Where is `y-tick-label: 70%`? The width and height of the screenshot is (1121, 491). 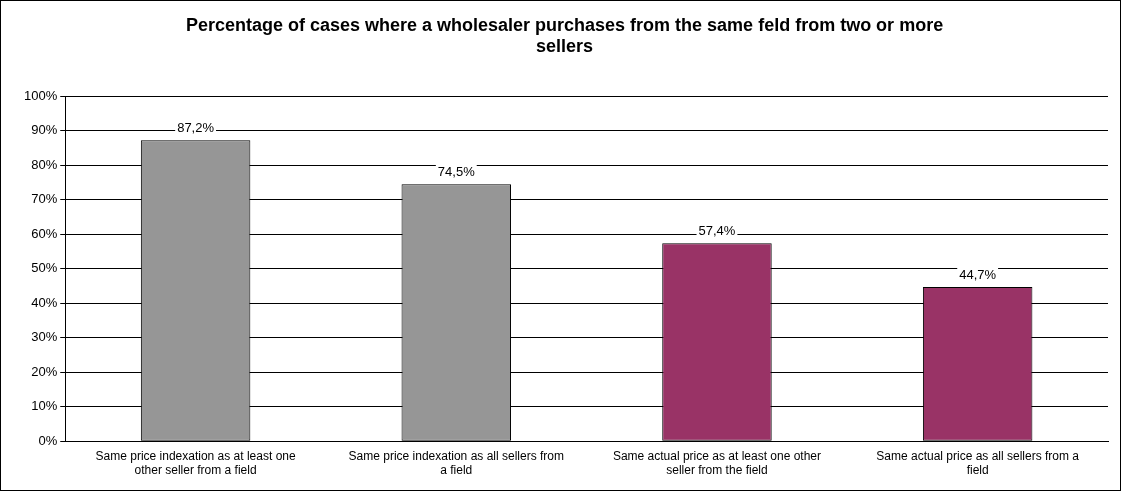 y-tick-label: 70% is located at coordinates (44, 199).